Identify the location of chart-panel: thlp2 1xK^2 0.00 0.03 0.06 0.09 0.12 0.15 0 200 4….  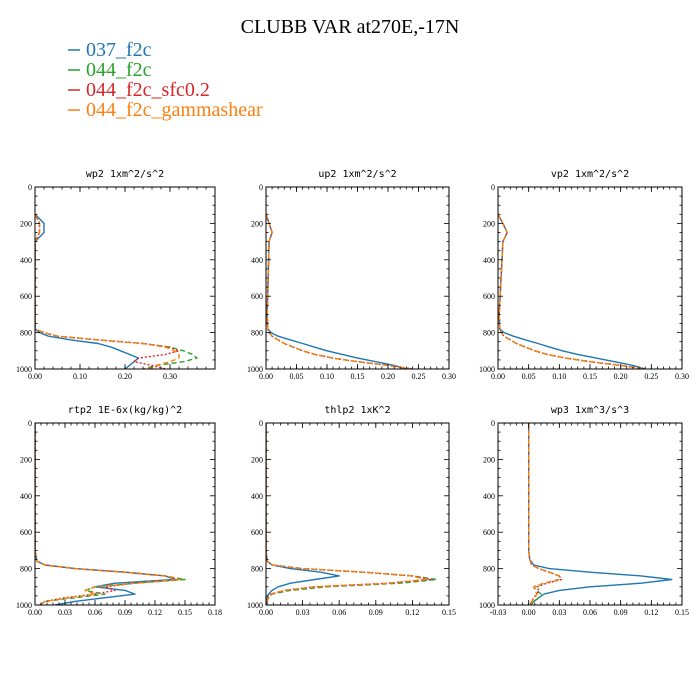
(351, 511).